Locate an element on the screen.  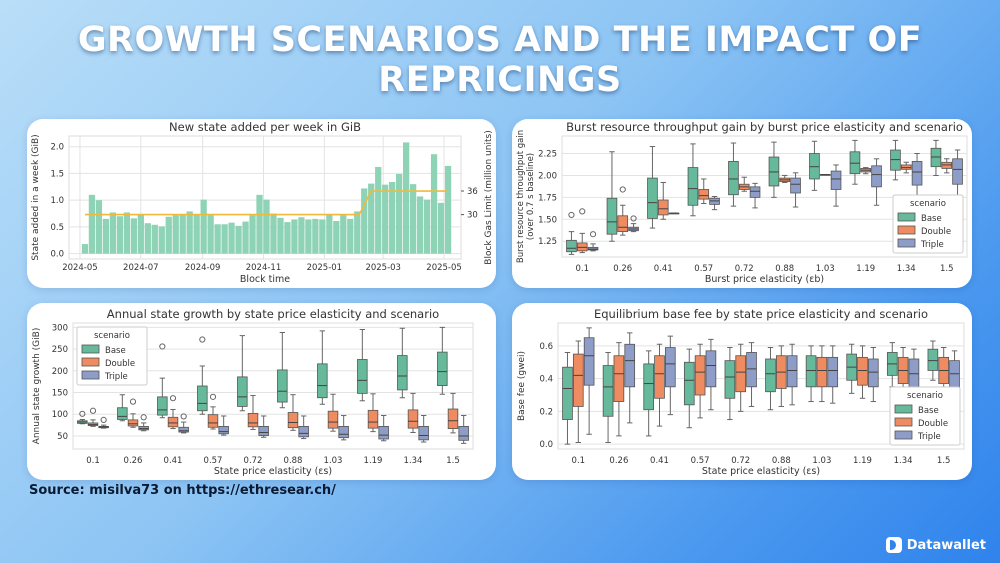
y-tick-label: 0.0 is located at coordinates (57, 255).